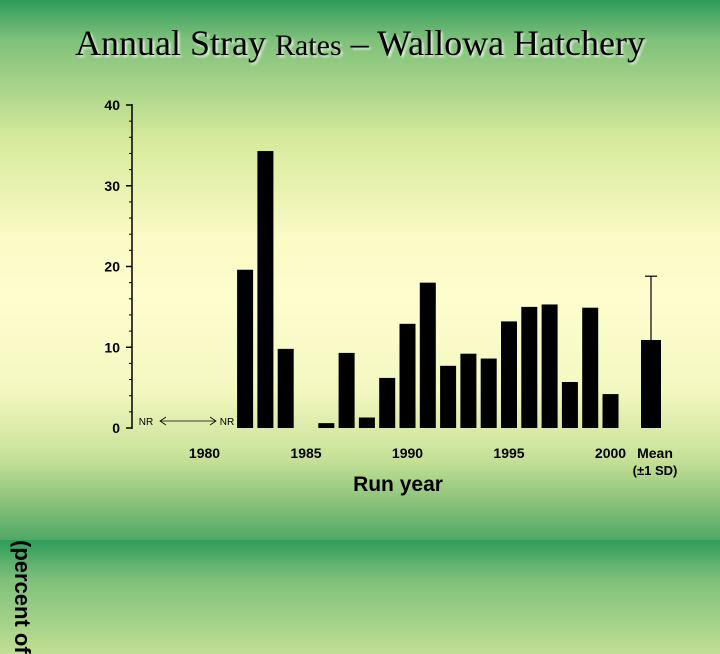 The height and width of the screenshot is (654, 720). What do you see at coordinates (488, 393) in the screenshot?
I see `bar-1994` at bounding box center [488, 393].